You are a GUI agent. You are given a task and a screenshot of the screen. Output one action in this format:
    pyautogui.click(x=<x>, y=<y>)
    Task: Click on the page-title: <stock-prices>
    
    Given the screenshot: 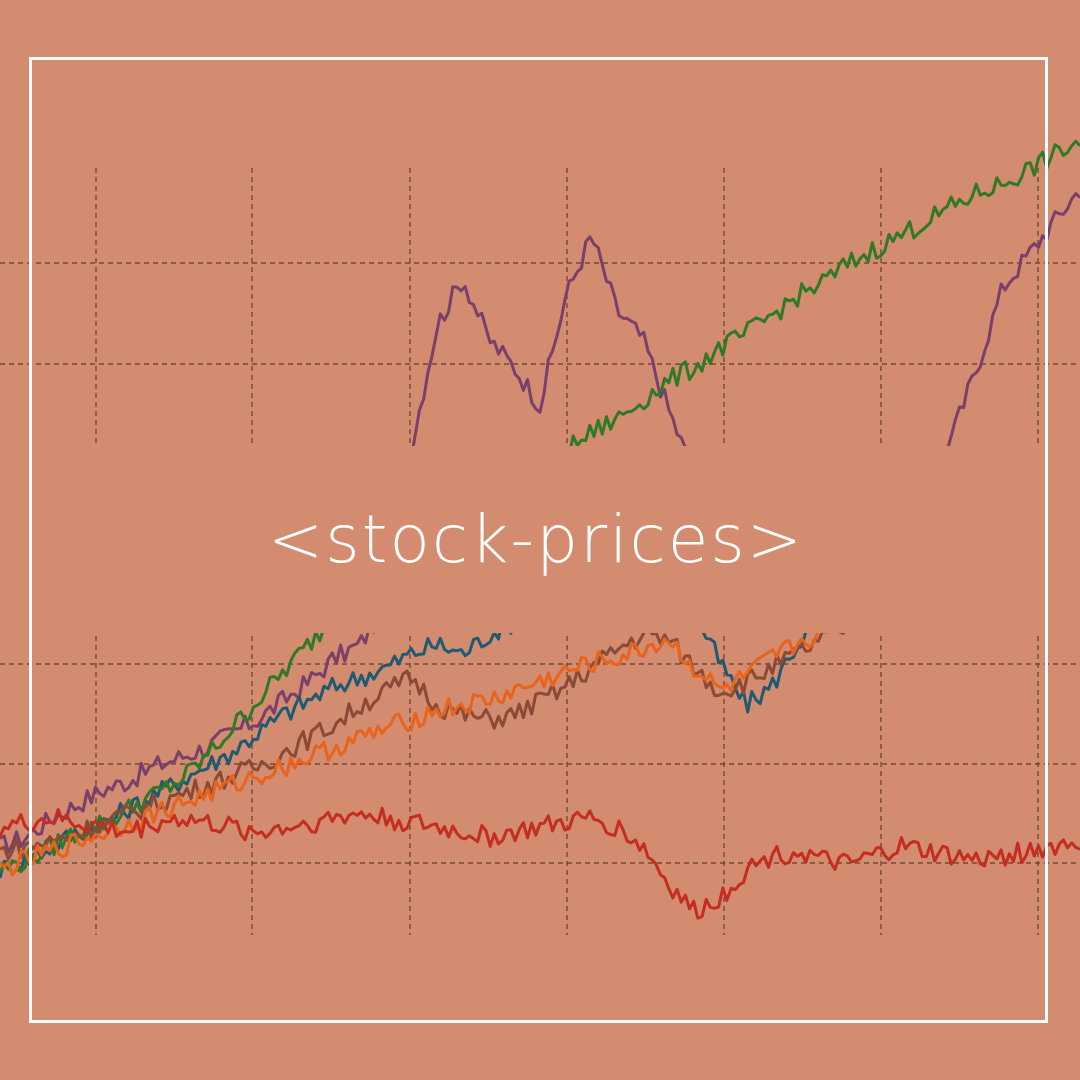 What is the action you would take?
    pyautogui.click(x=536, y=539)
    